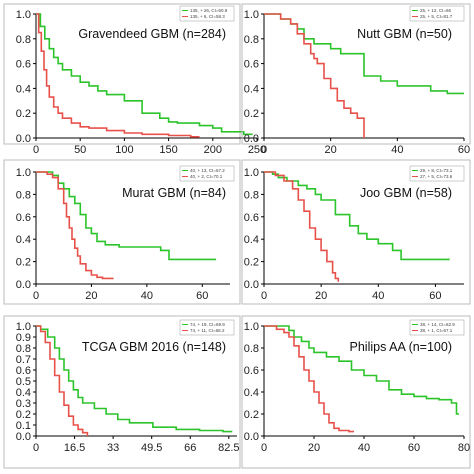 This screenshot has height=474, width=474. I want to click on legend-entry: 27, + 5, CI=73.6, so click(436, 176).